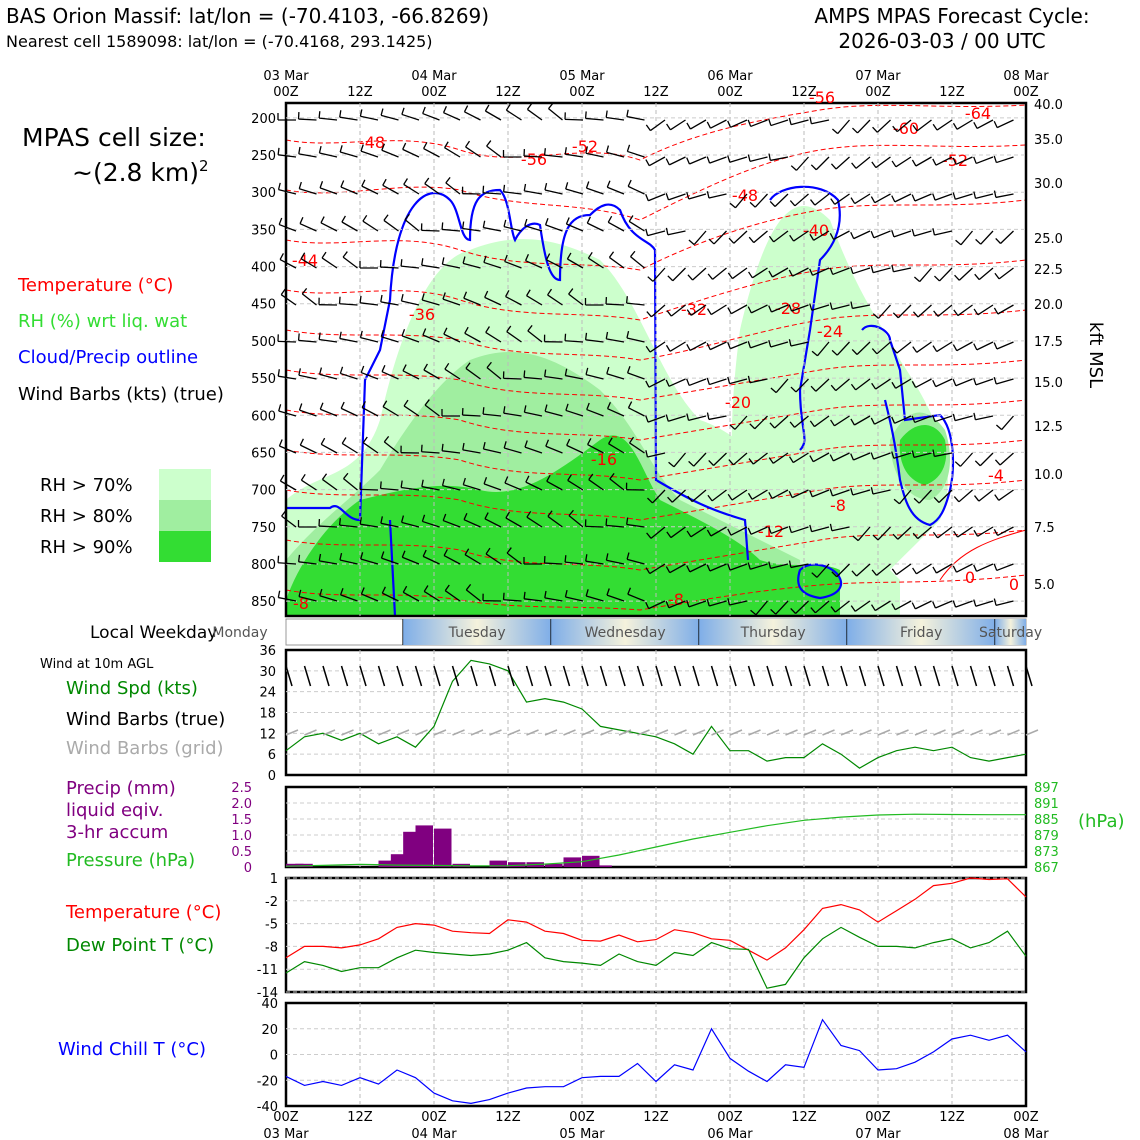 This screenshot has height=1140, width=1140. What do you see at coordinates (655, 840) in the screenshot?
I see `pressure-line` at bounding box center [655, 840].